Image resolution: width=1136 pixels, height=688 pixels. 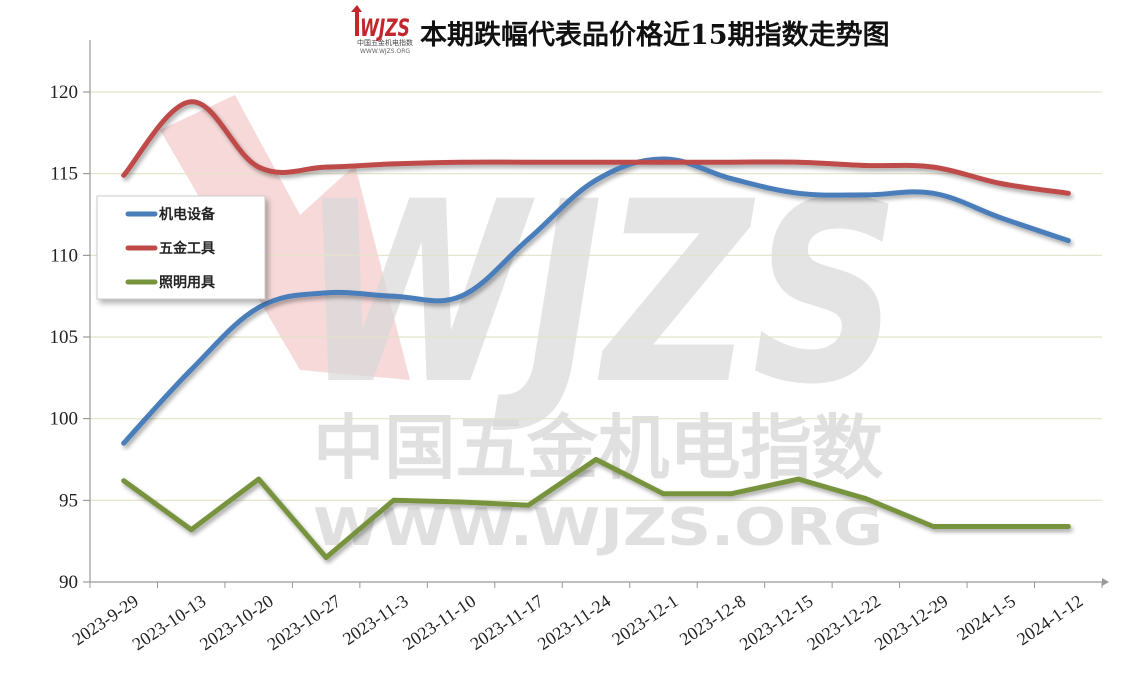 I want to click on legend-label: 五金工具, so click(x=187, y=248).